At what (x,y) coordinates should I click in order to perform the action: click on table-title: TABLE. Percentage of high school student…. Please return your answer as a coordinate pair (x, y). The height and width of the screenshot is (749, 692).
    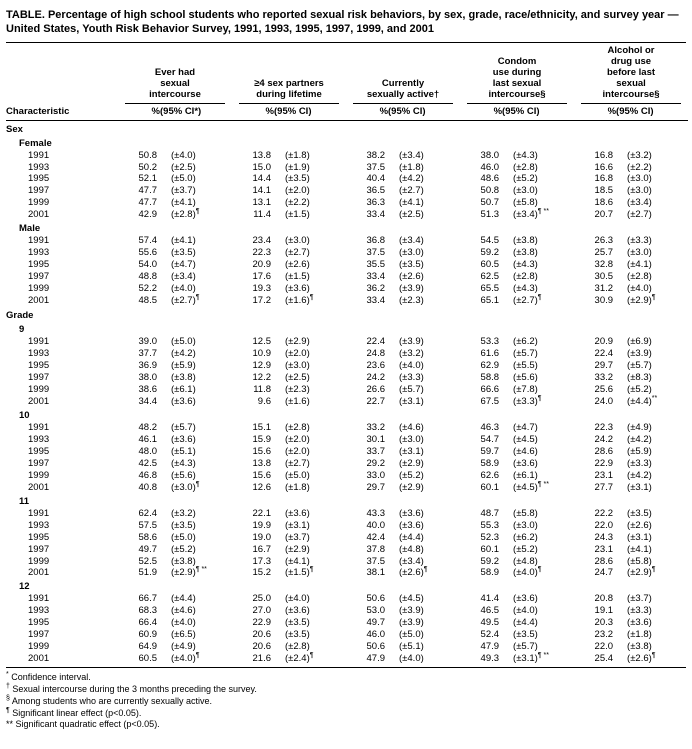
    Looking at the image, I should click on (346, 23).